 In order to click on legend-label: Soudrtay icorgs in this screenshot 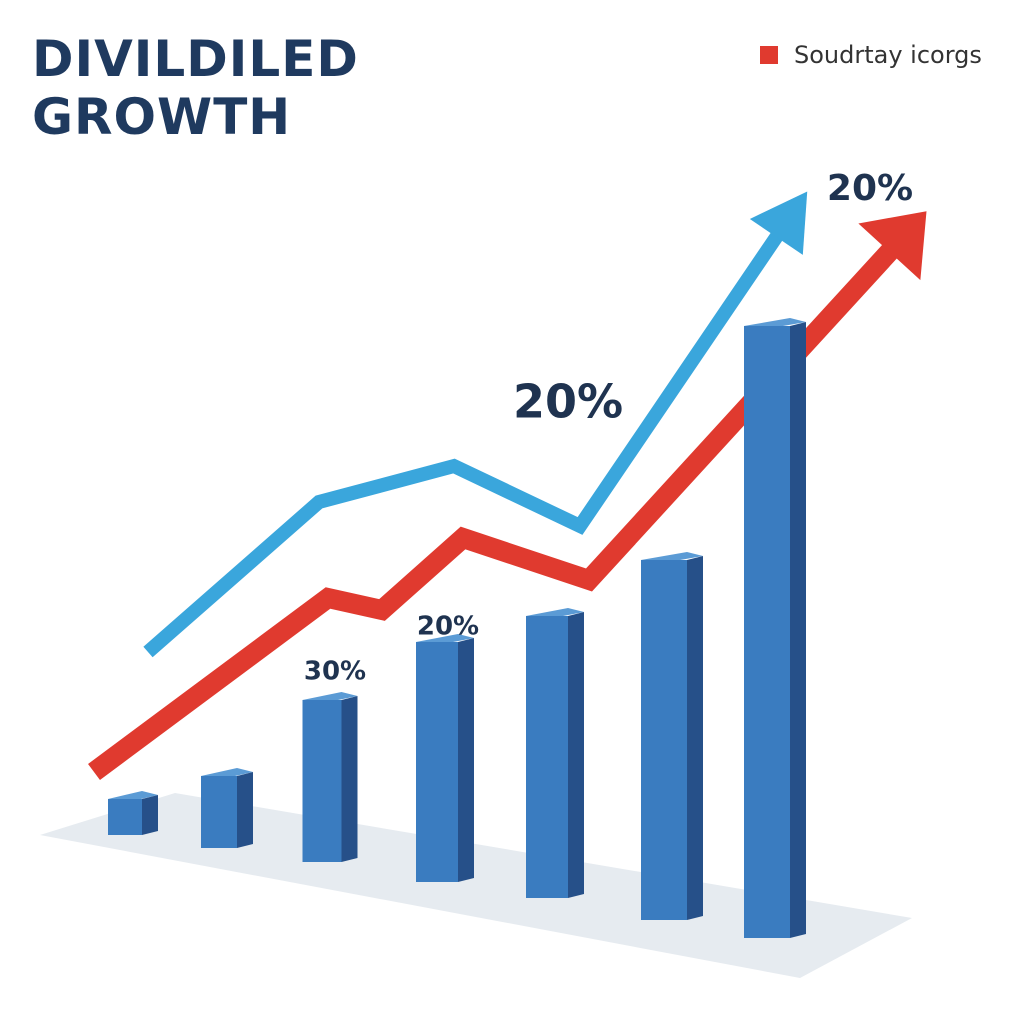, I will do `click(888, 55)`.